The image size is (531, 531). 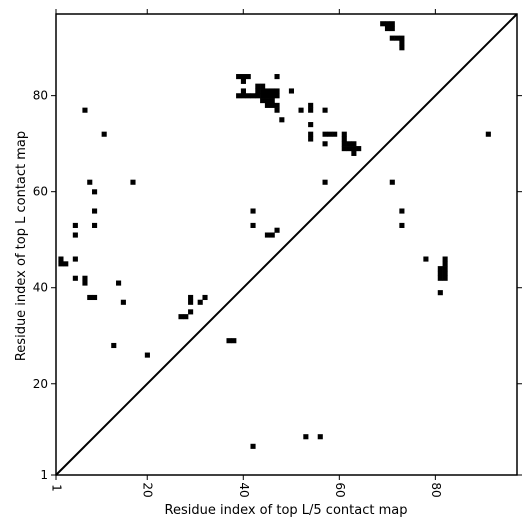 What do you see at coordinates (40, 192) in the screenshot?
I see `y-tick-label: 60` at bounding box center [40, 192].